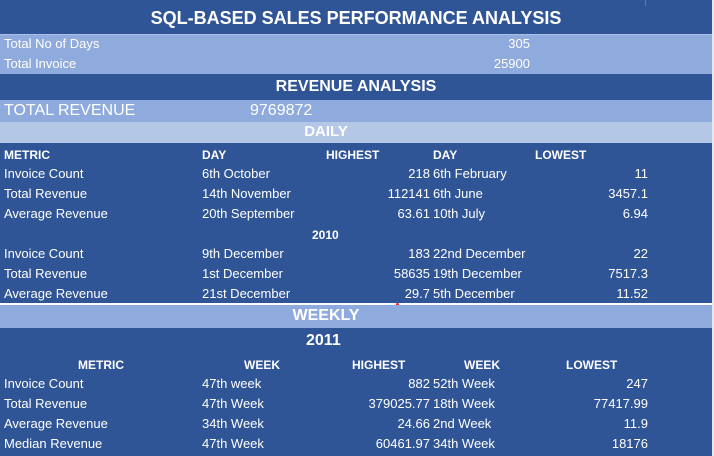 This screenshot has width=714, height=456. What do you see at coordinates (620, 403) in the screenshot?
I see `lowest-cell: 77417.99` at bounding box center [620, 403].